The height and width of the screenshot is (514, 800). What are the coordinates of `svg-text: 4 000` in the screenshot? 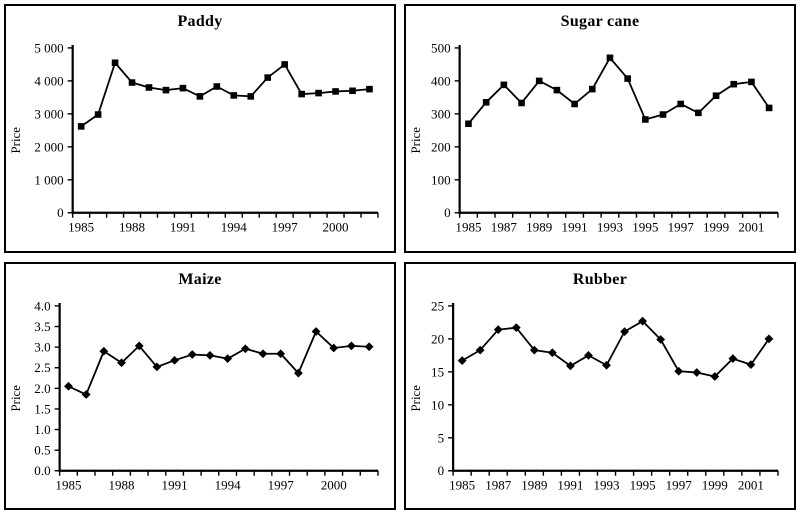 It's located at (48, 80).